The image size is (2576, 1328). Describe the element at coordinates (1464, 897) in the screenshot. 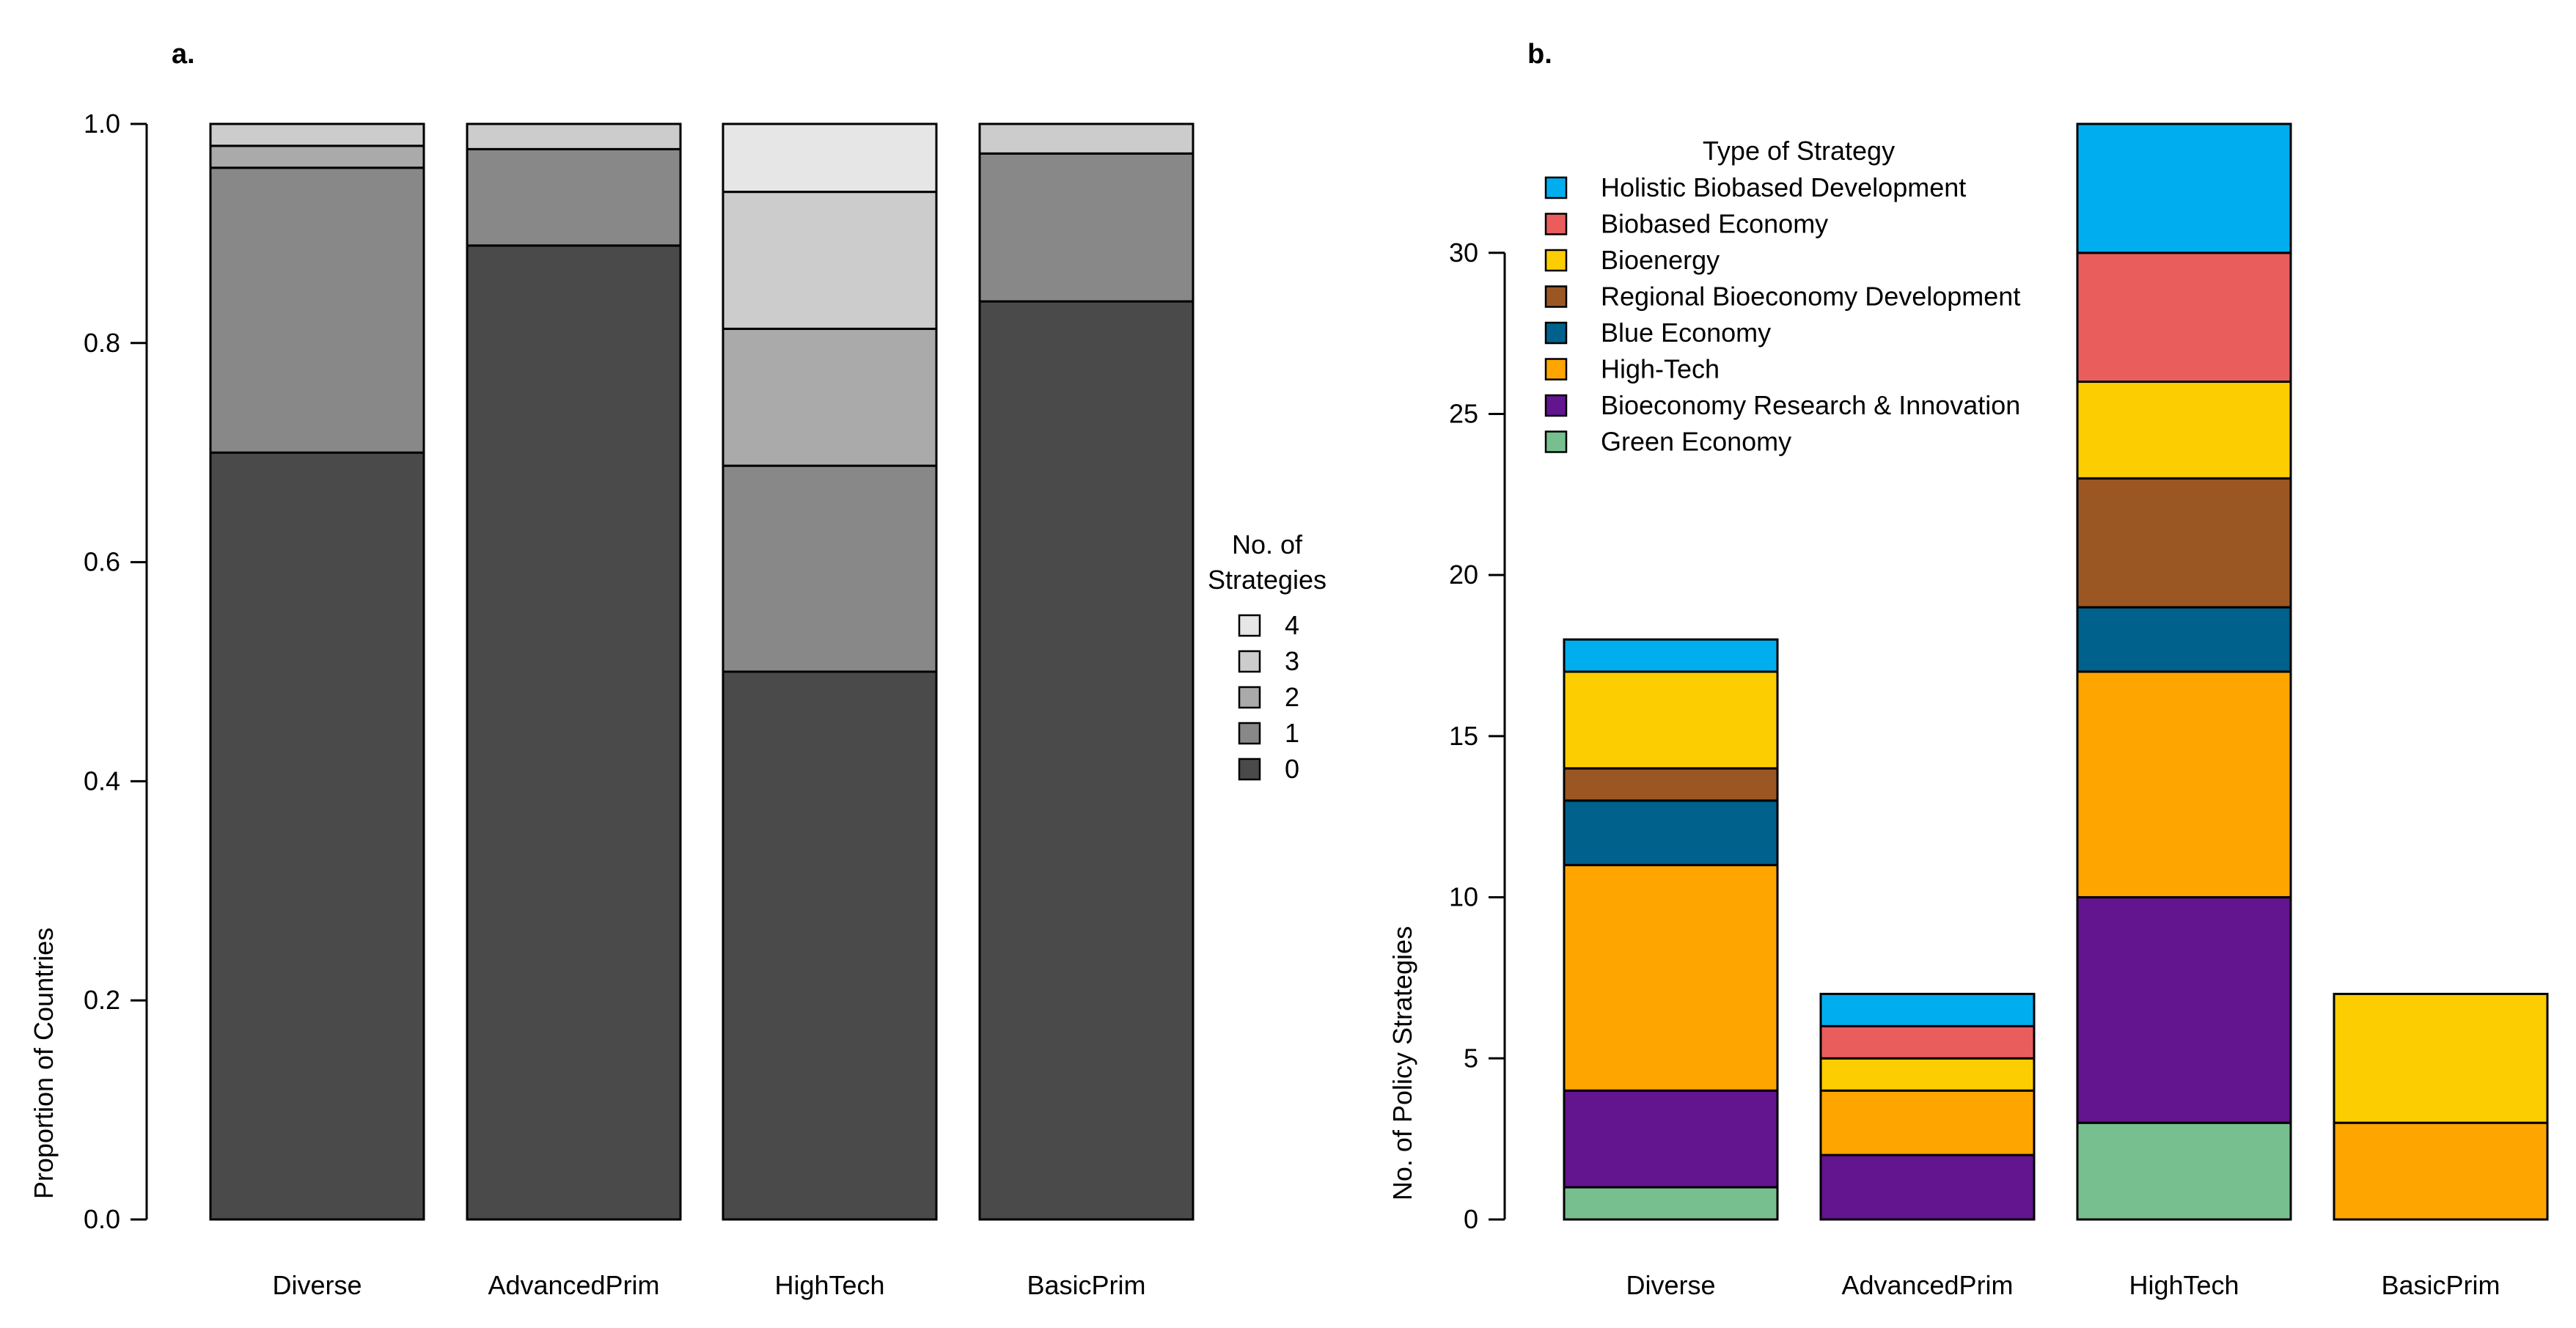

I see `y-tick-label: 10` at that location.